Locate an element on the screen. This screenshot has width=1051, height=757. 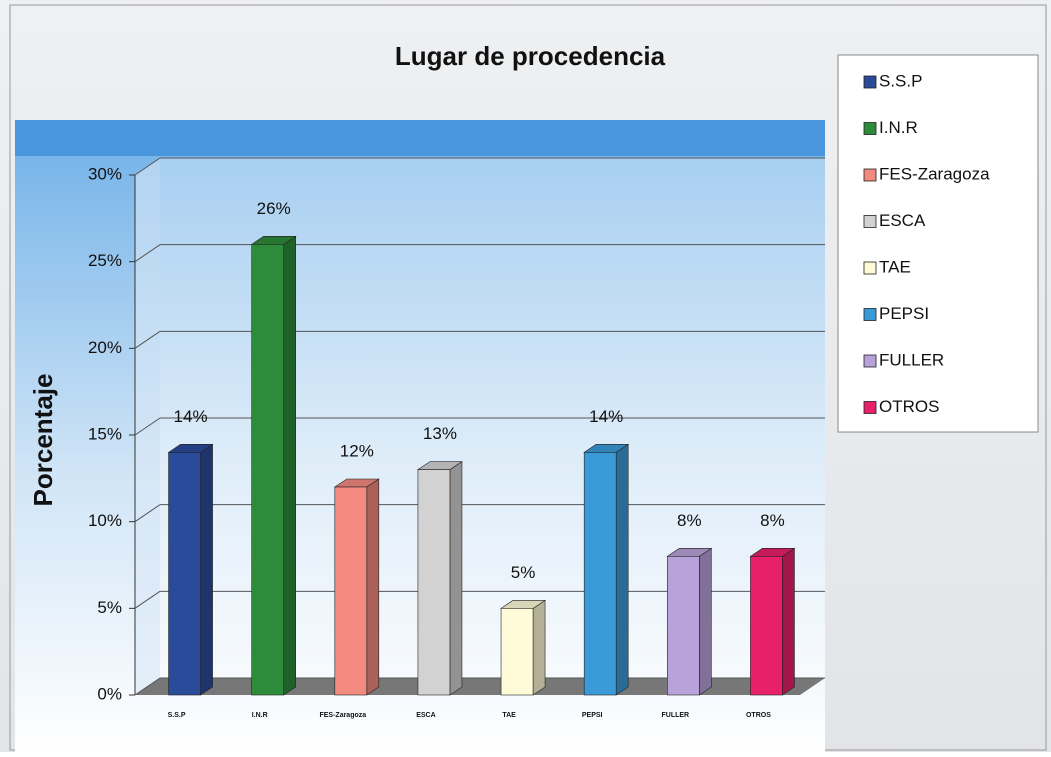
x-tick-label: OTROS is located at coordinates (758, 715).